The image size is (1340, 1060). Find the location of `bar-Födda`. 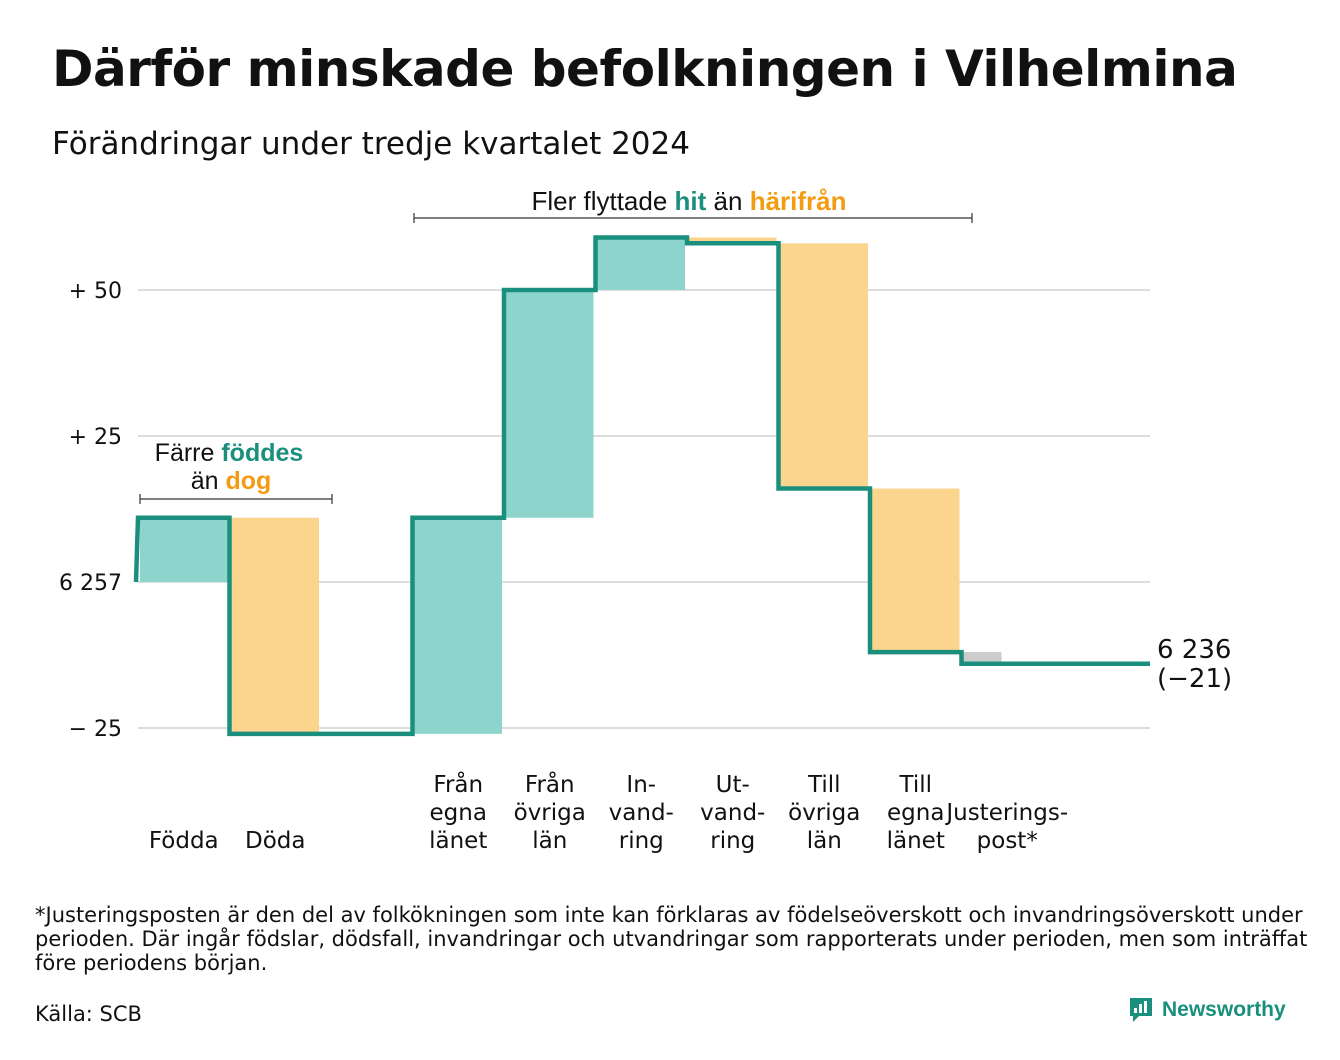

bar-Födda is located at coordinates (184, 549).